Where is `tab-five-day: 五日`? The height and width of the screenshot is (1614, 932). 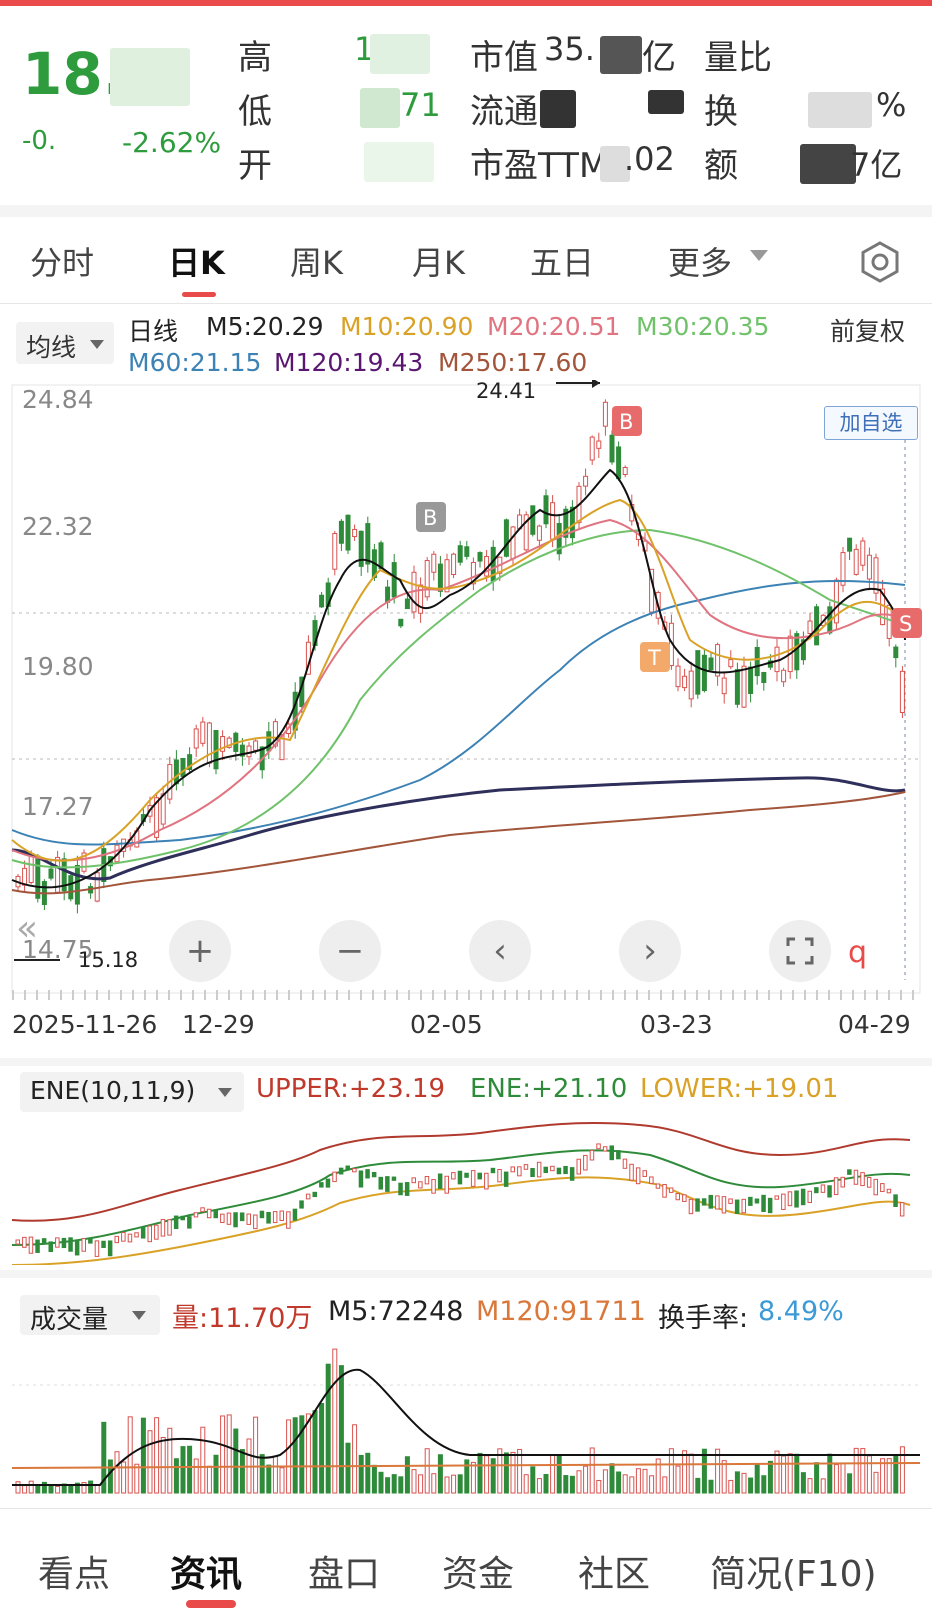
tab-five-day: 五日 is located at coordinates (562, 263).